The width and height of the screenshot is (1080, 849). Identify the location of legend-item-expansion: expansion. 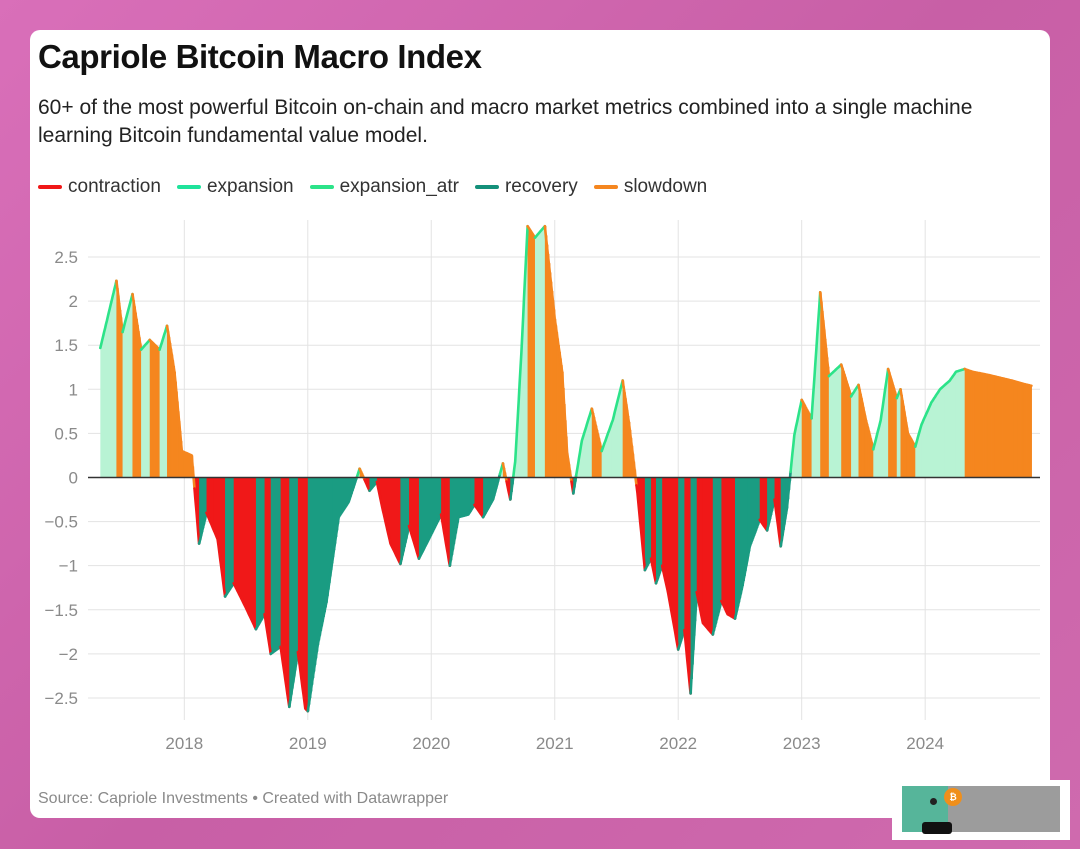
(235, 187).